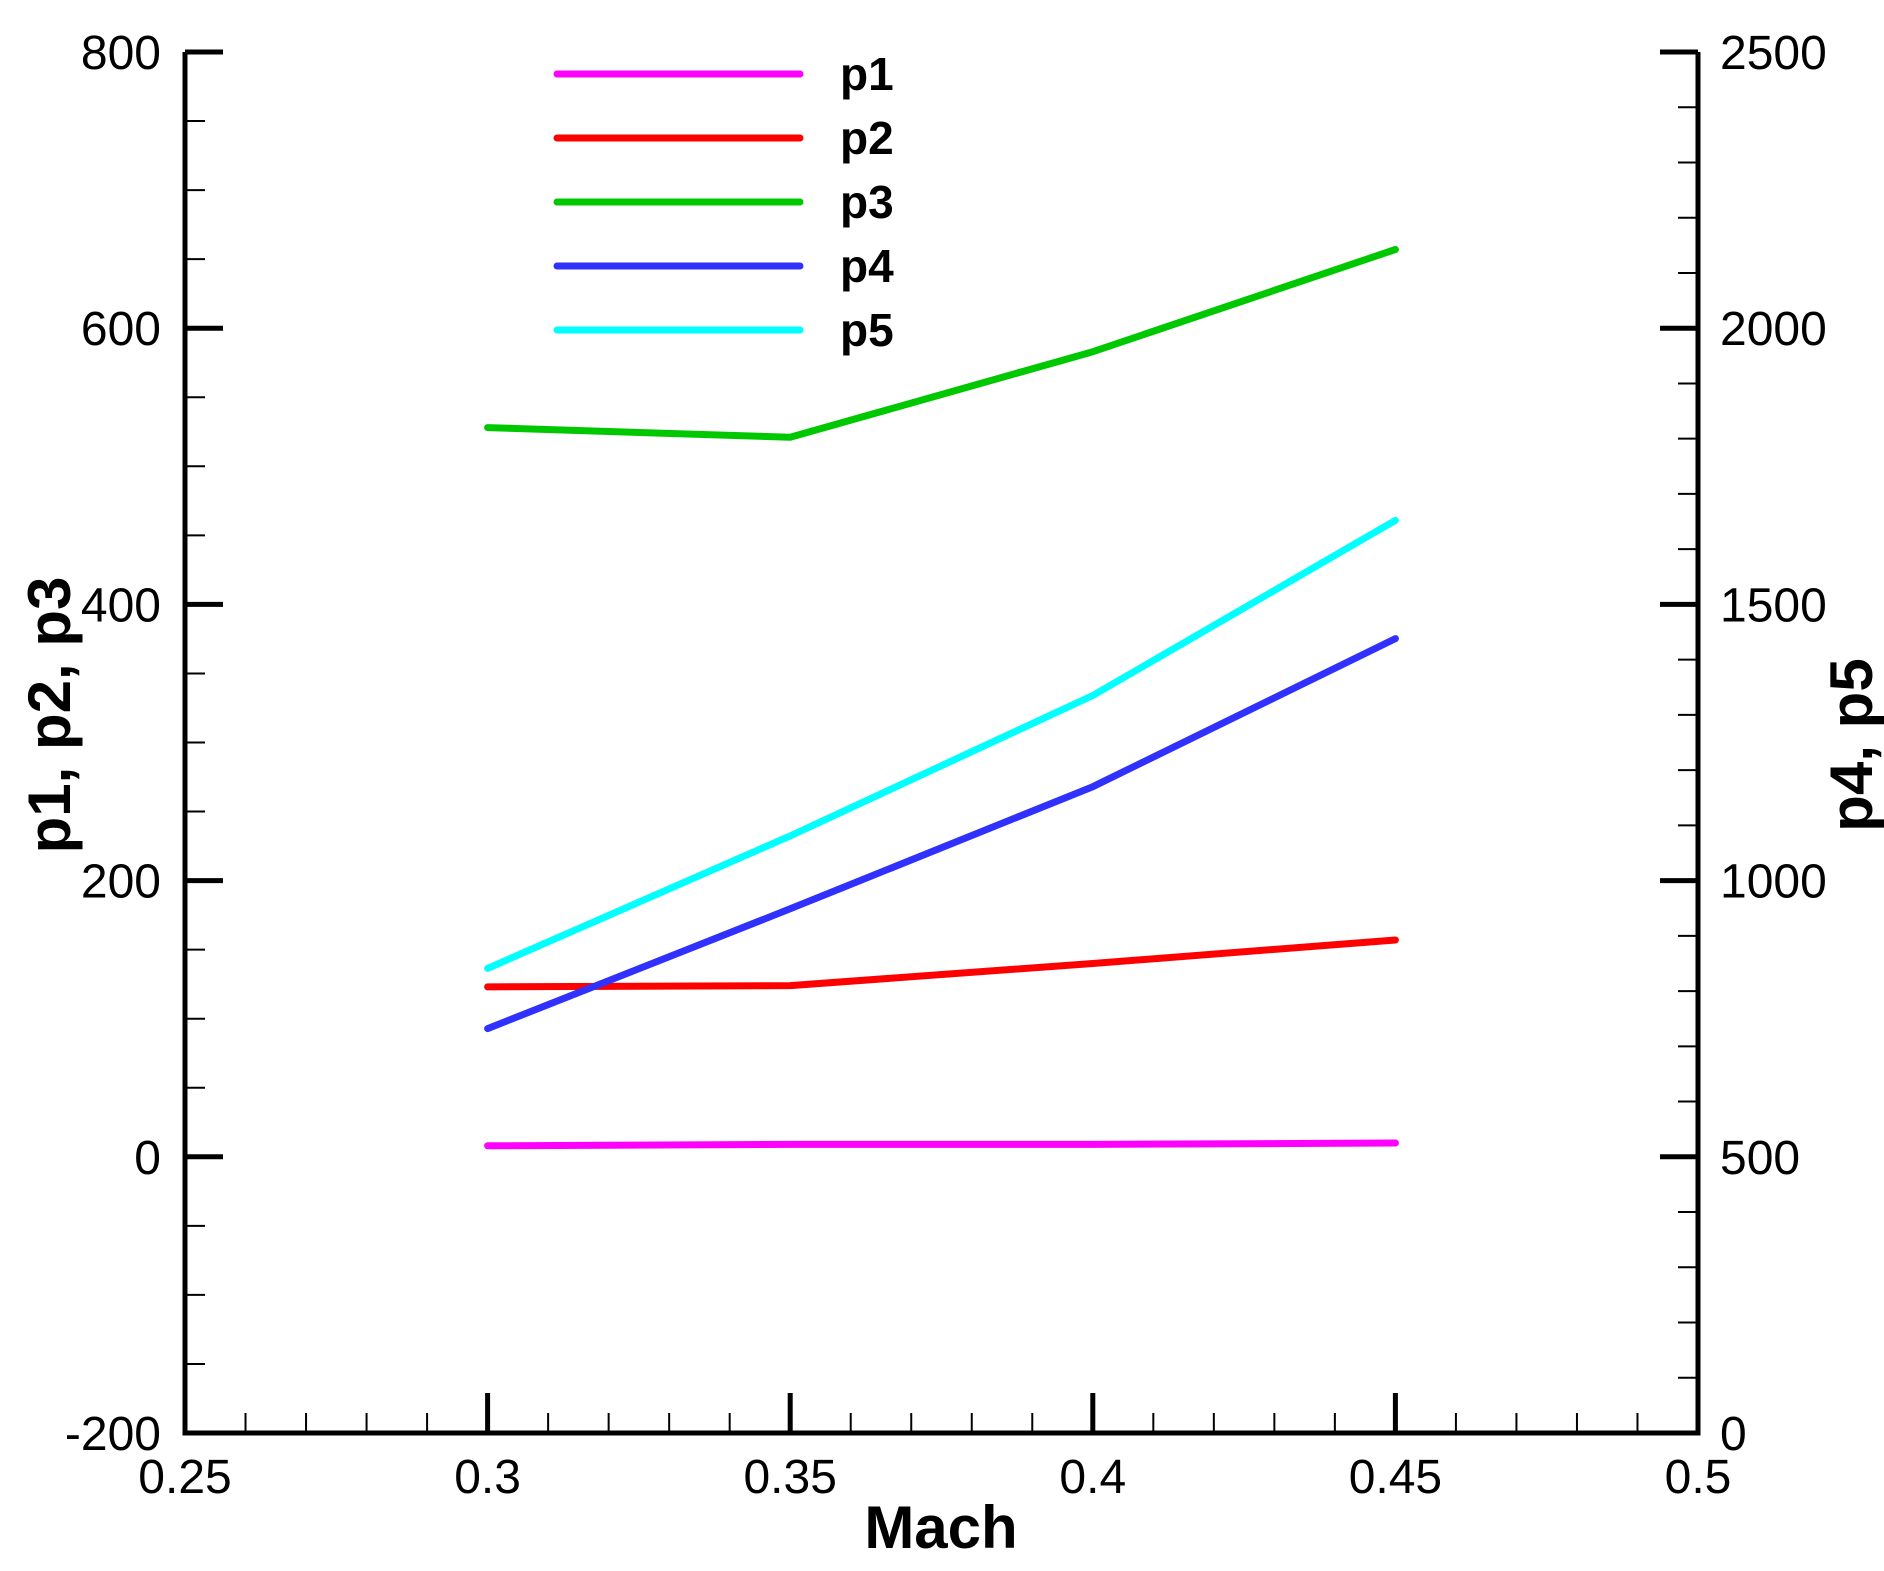 Image resolution: width=1884 pixels, height=1571 pixels. I want to click on legend-label-p2: p2, so click(867, 138).